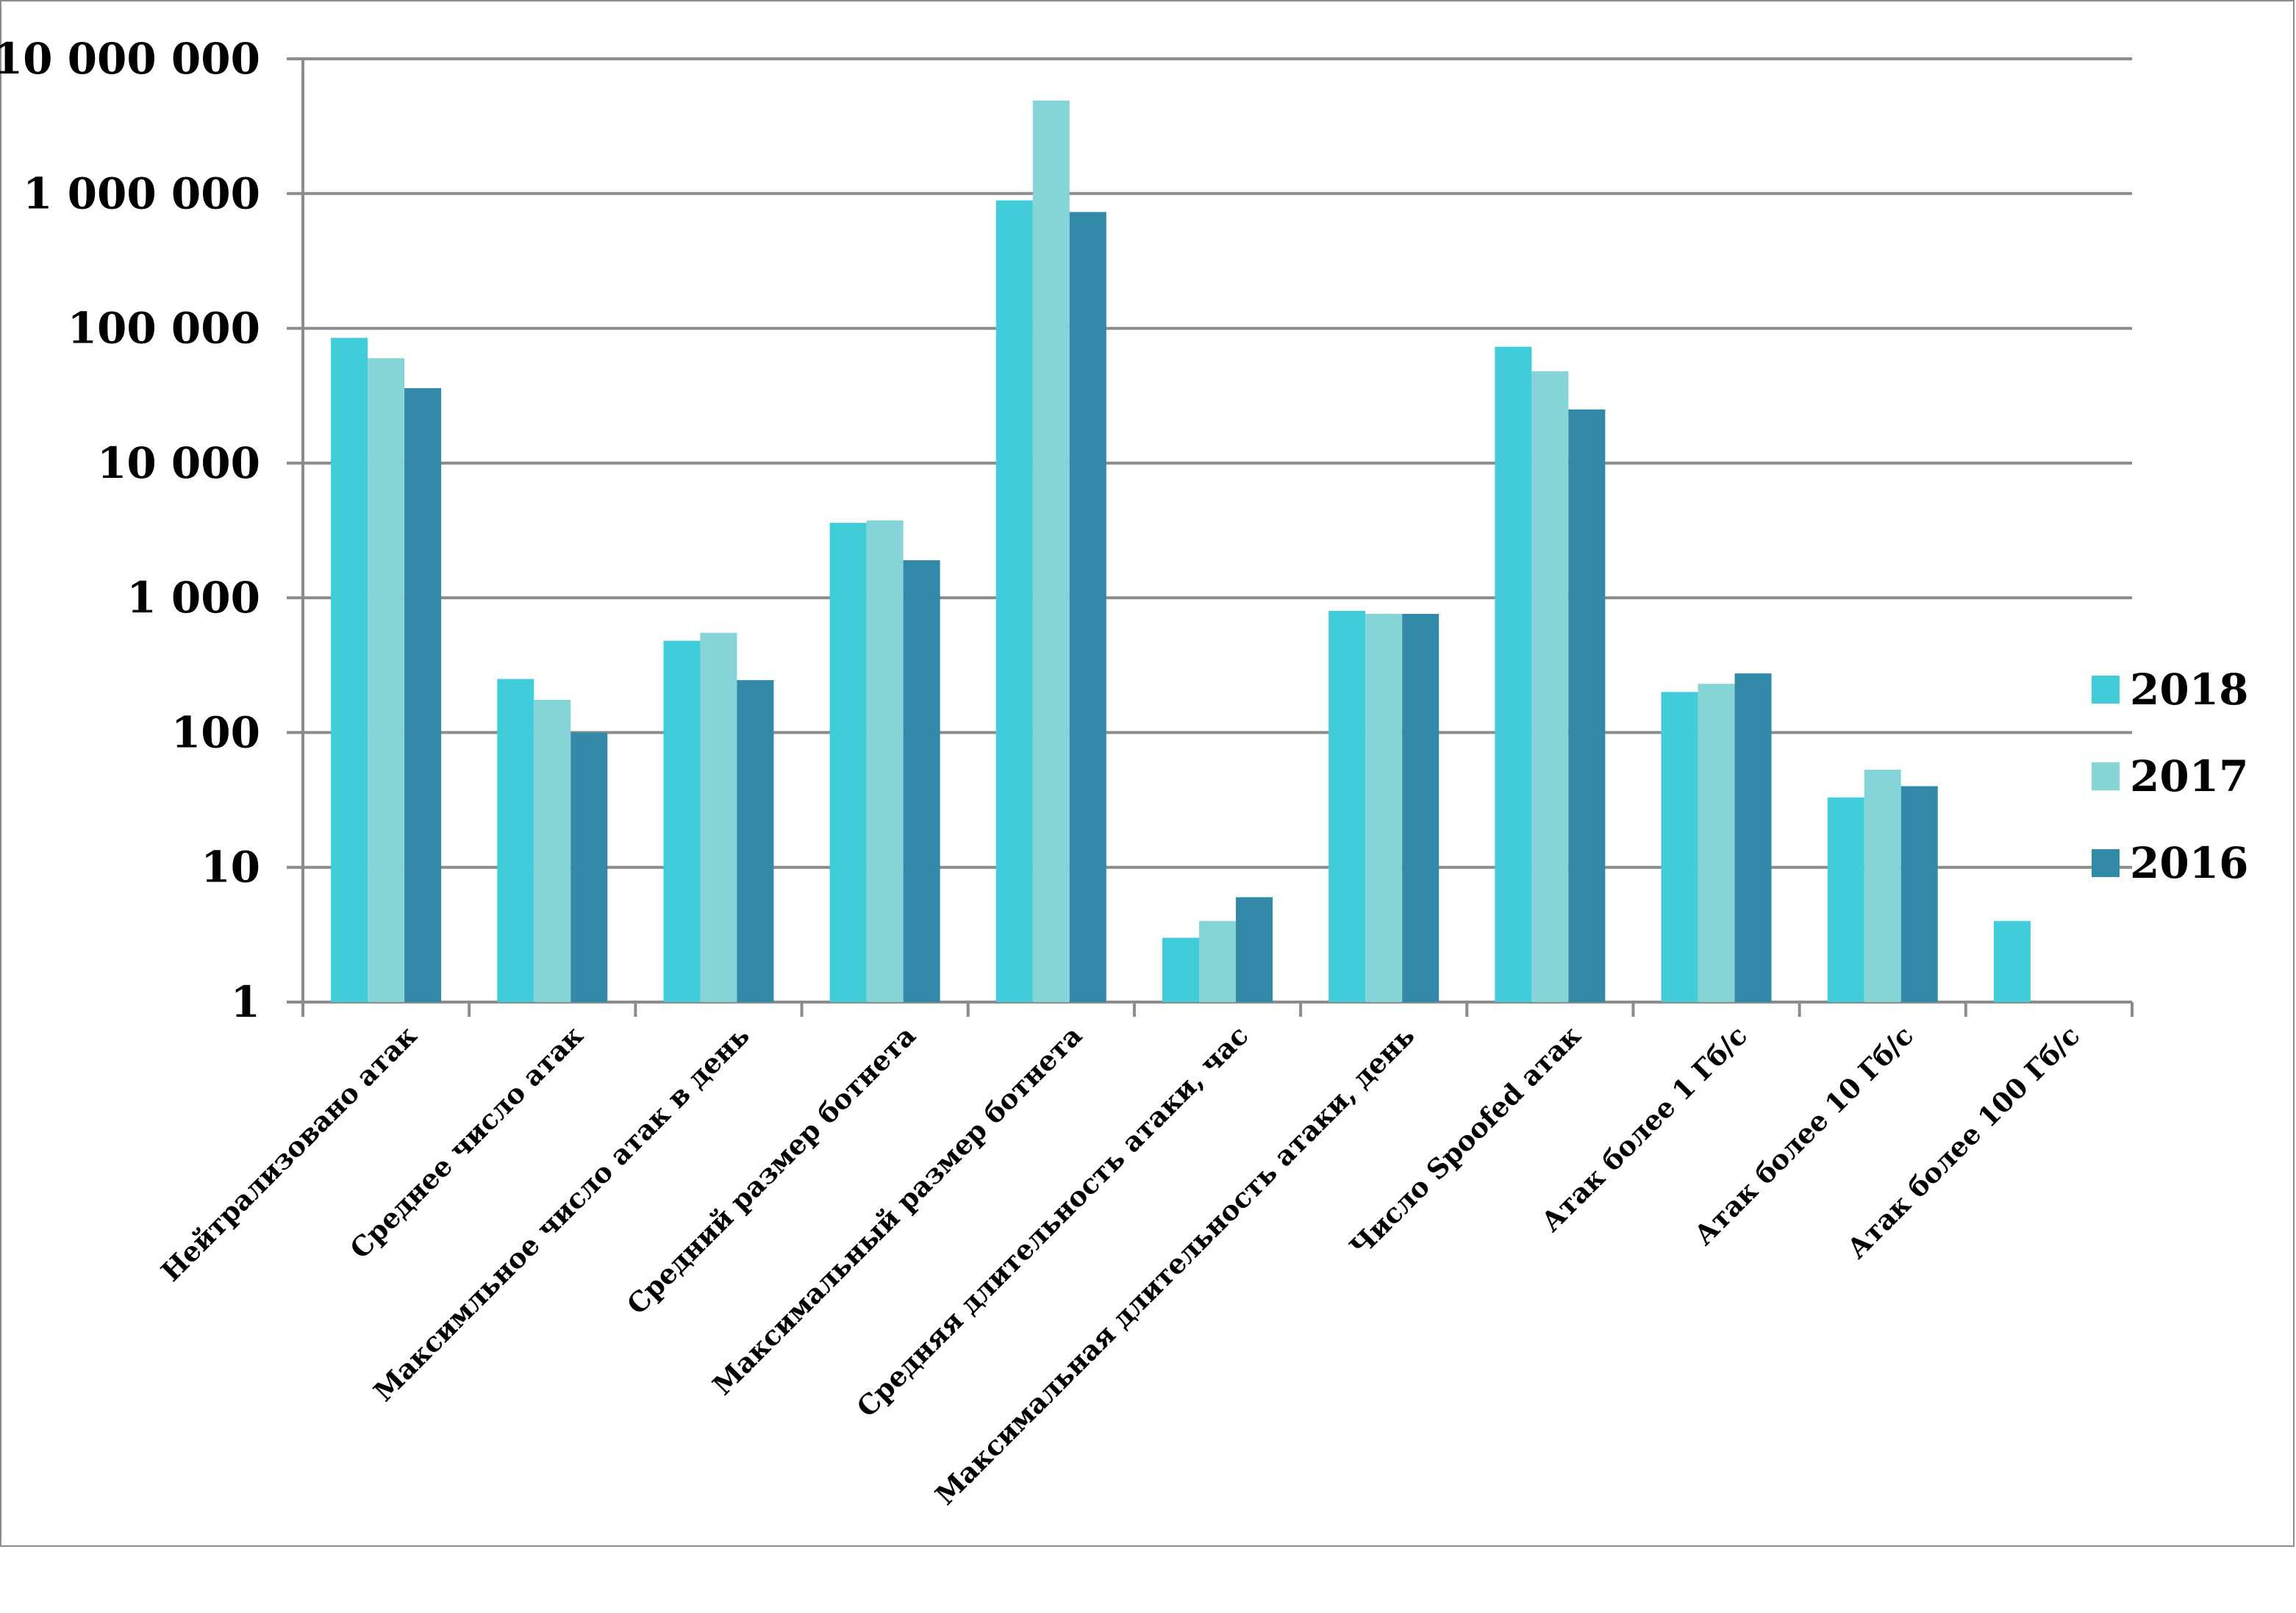 This screenshot has height=1613, width=2296. Describe the element at coordinates (215, 732) in the screenshot. I see `y-tick-label: 100` at that location.